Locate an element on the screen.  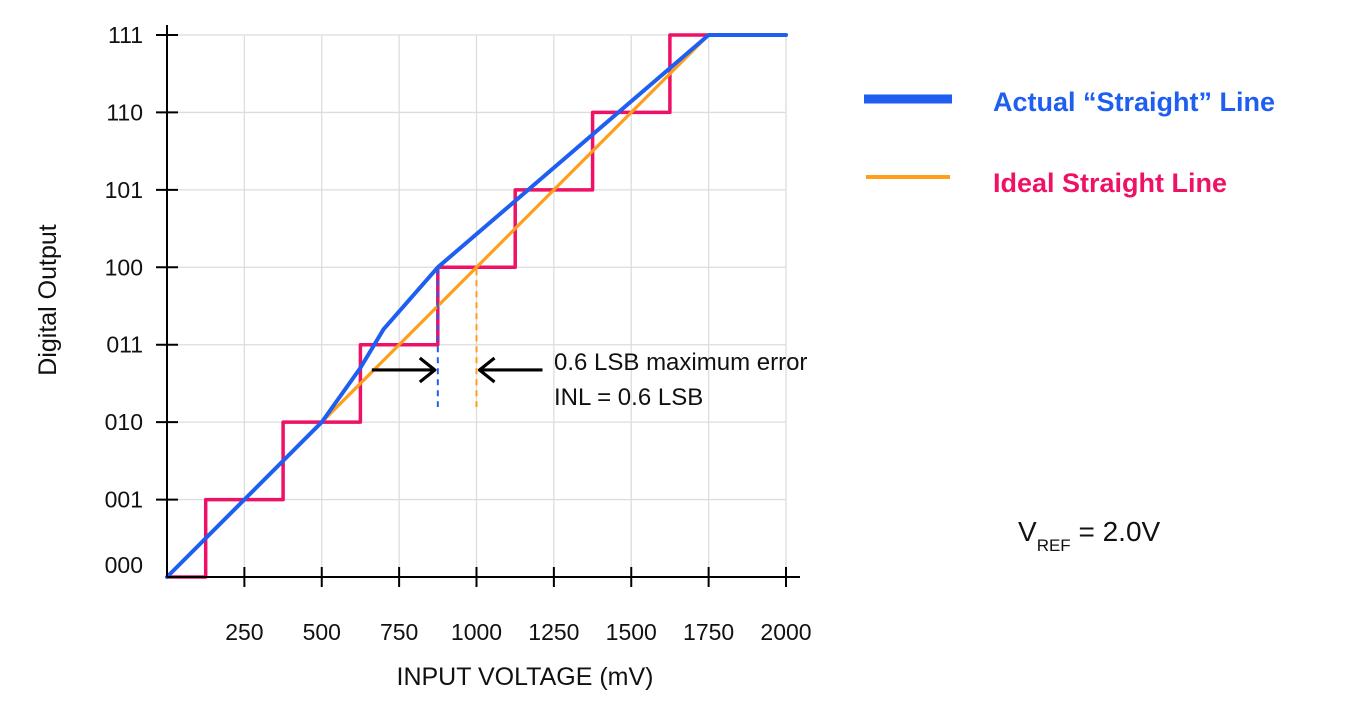
y-tick-label: 100 is located at coordinates (124, 267).